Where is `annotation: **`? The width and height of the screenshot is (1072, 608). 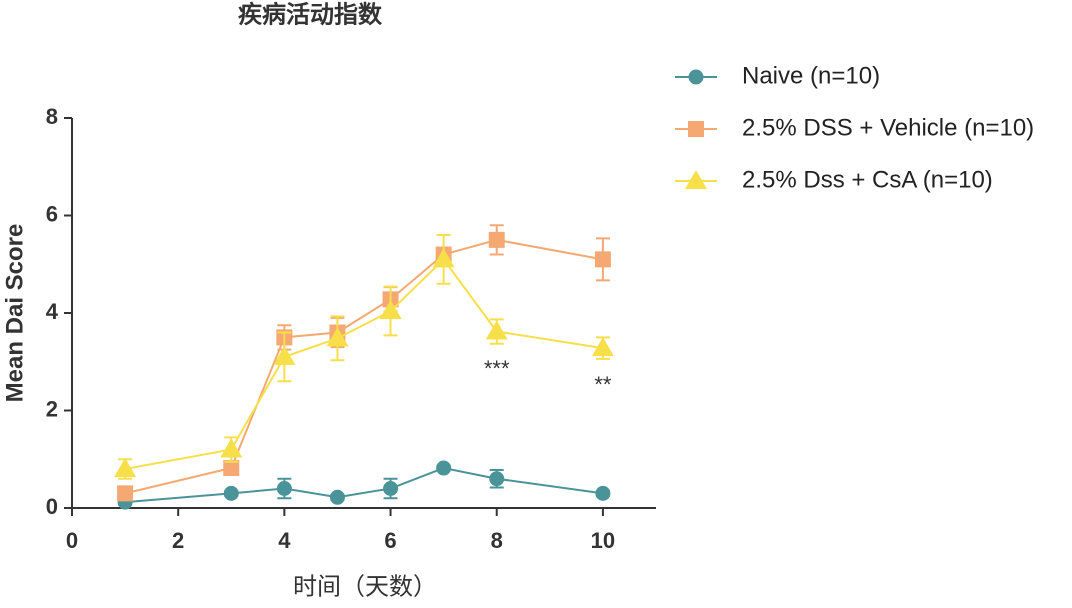 annotation: ** is located at coordinates (603, 384).